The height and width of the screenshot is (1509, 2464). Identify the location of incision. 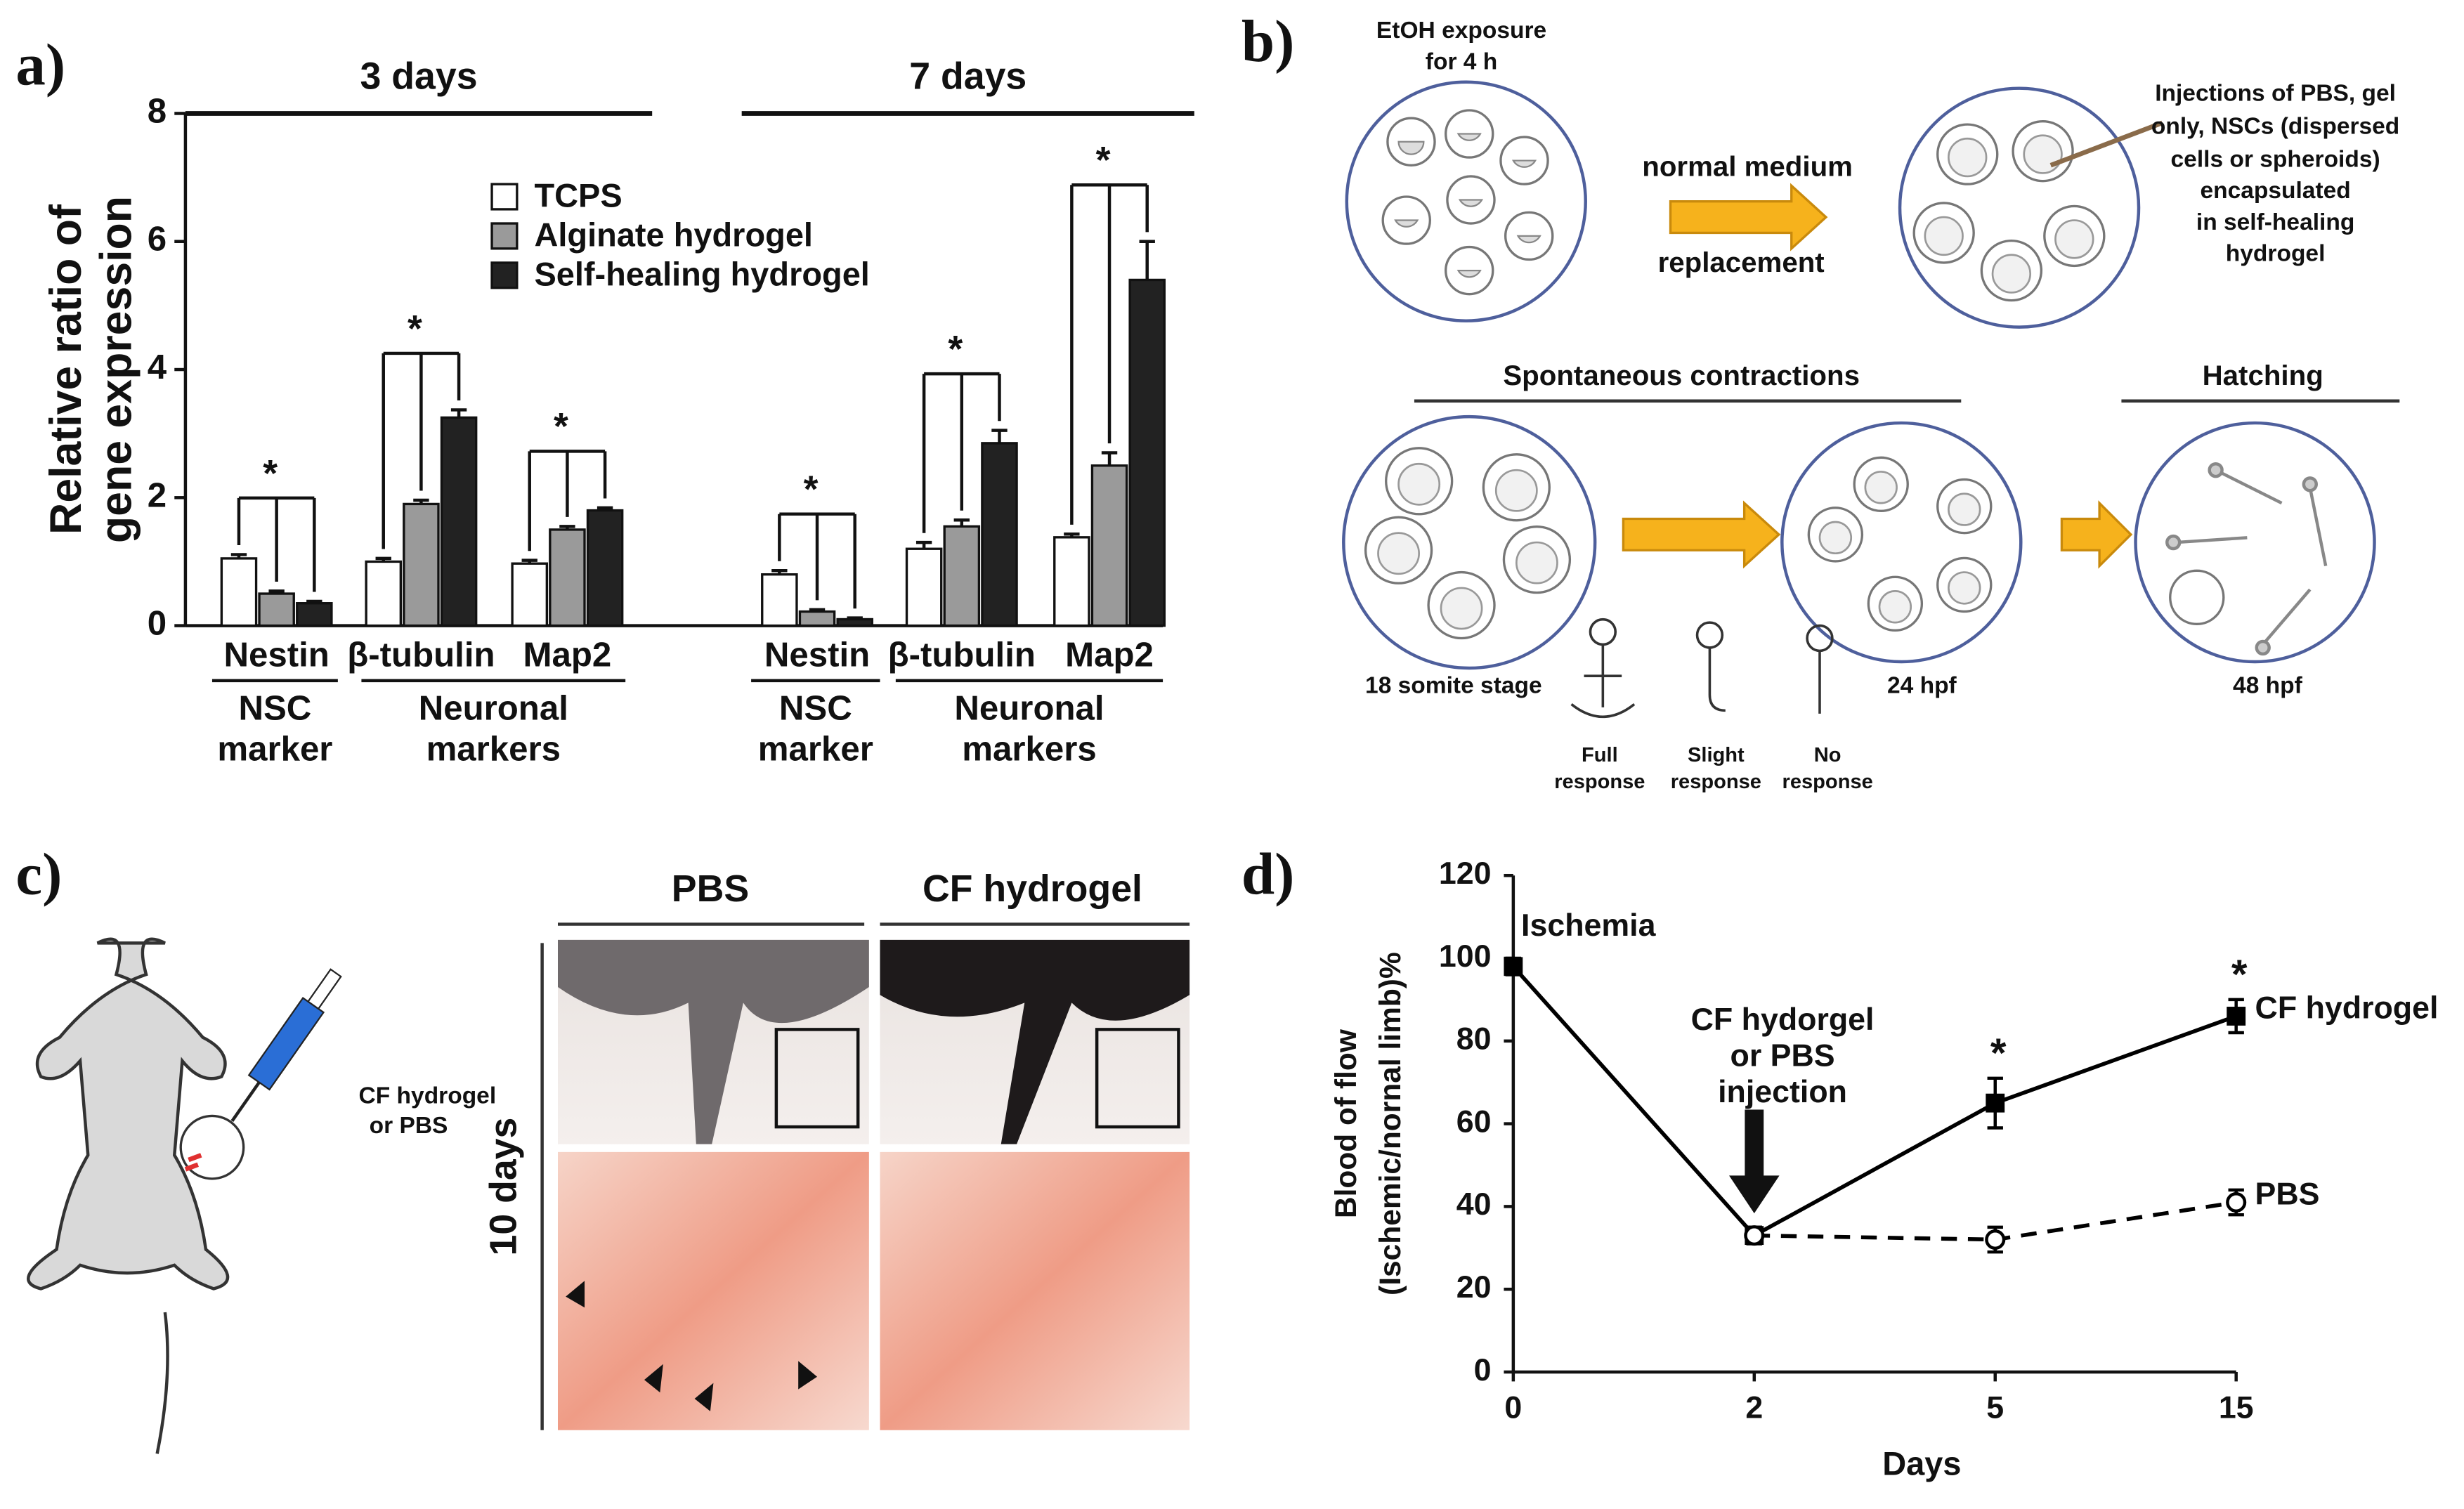
(193, 1162).